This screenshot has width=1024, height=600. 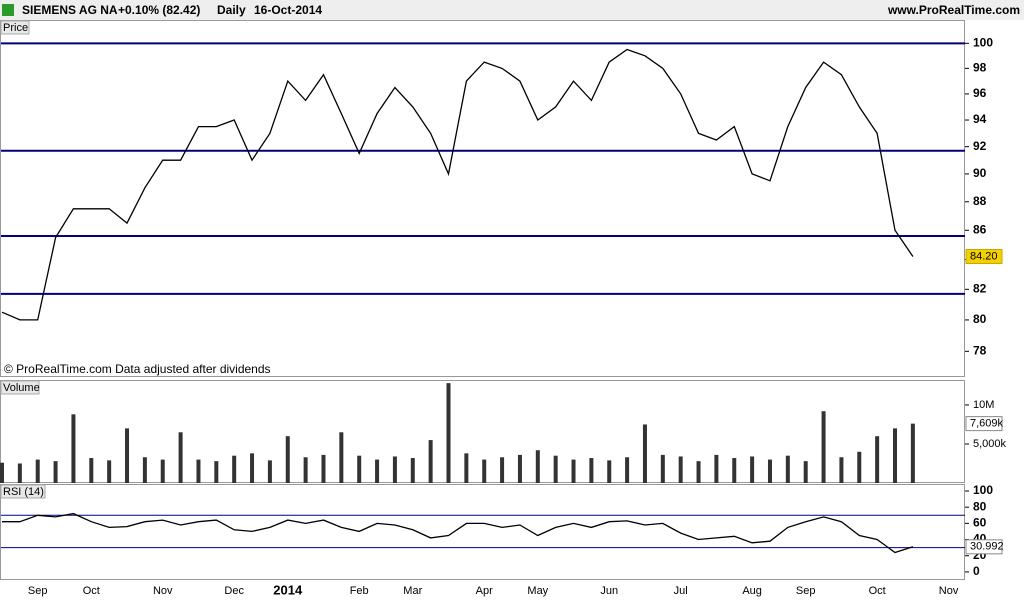 I want to click on series-line, so click(x=458, y=533).